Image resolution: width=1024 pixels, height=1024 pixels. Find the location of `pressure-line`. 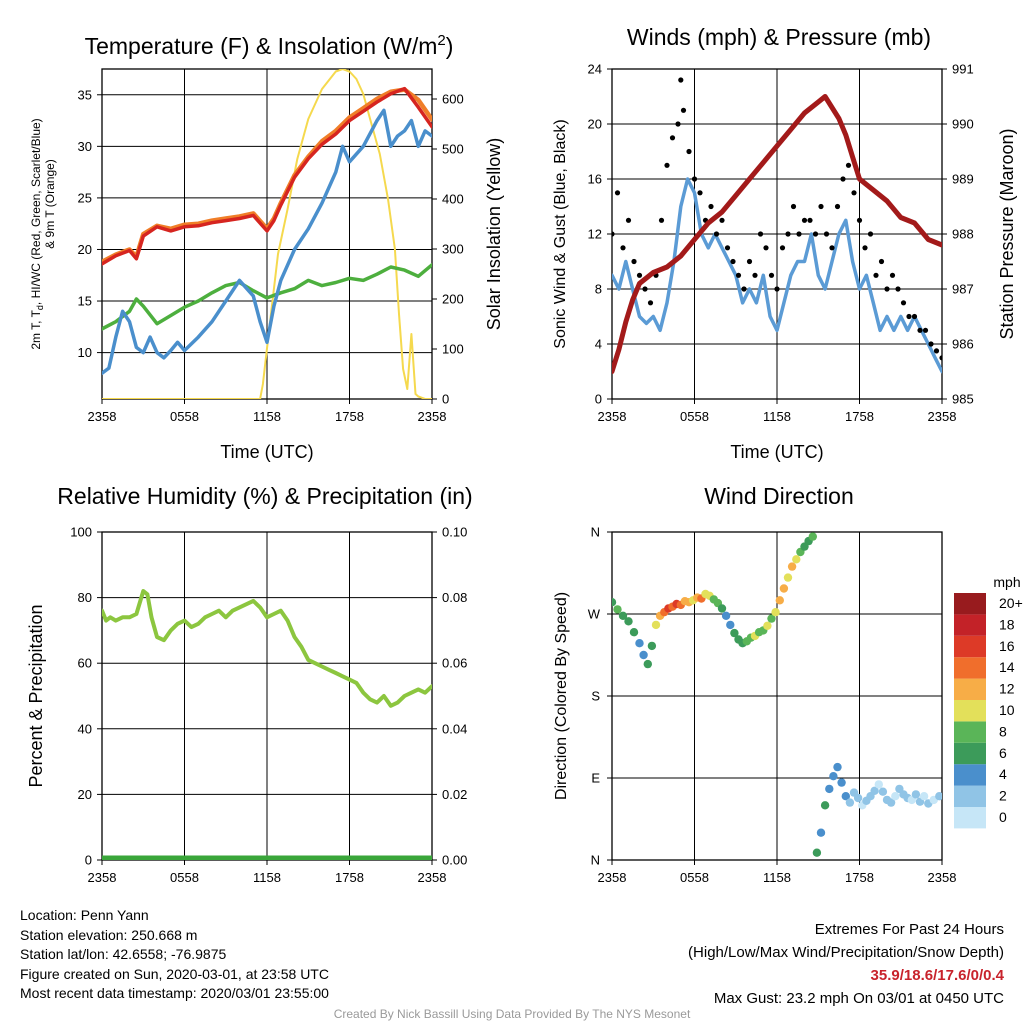

pressure-line is located at coordinates (777, 234).